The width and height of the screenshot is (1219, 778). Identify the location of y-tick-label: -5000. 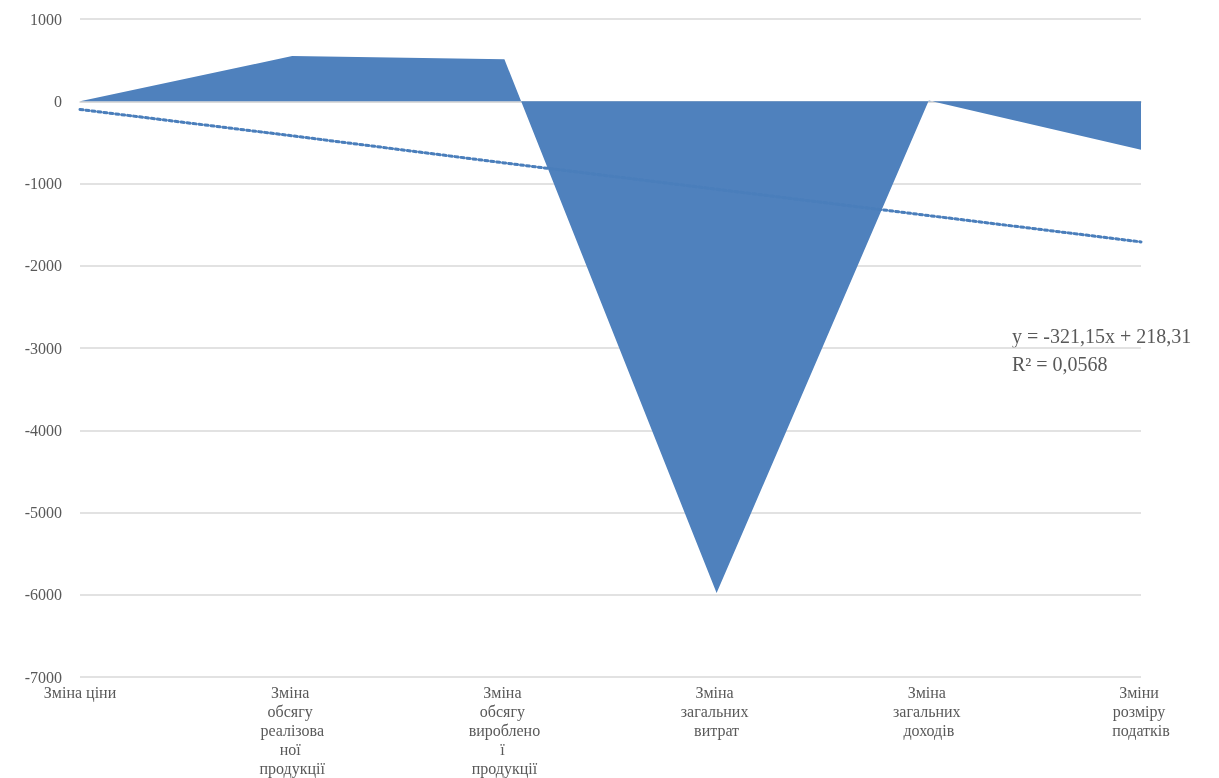
(43, 512).